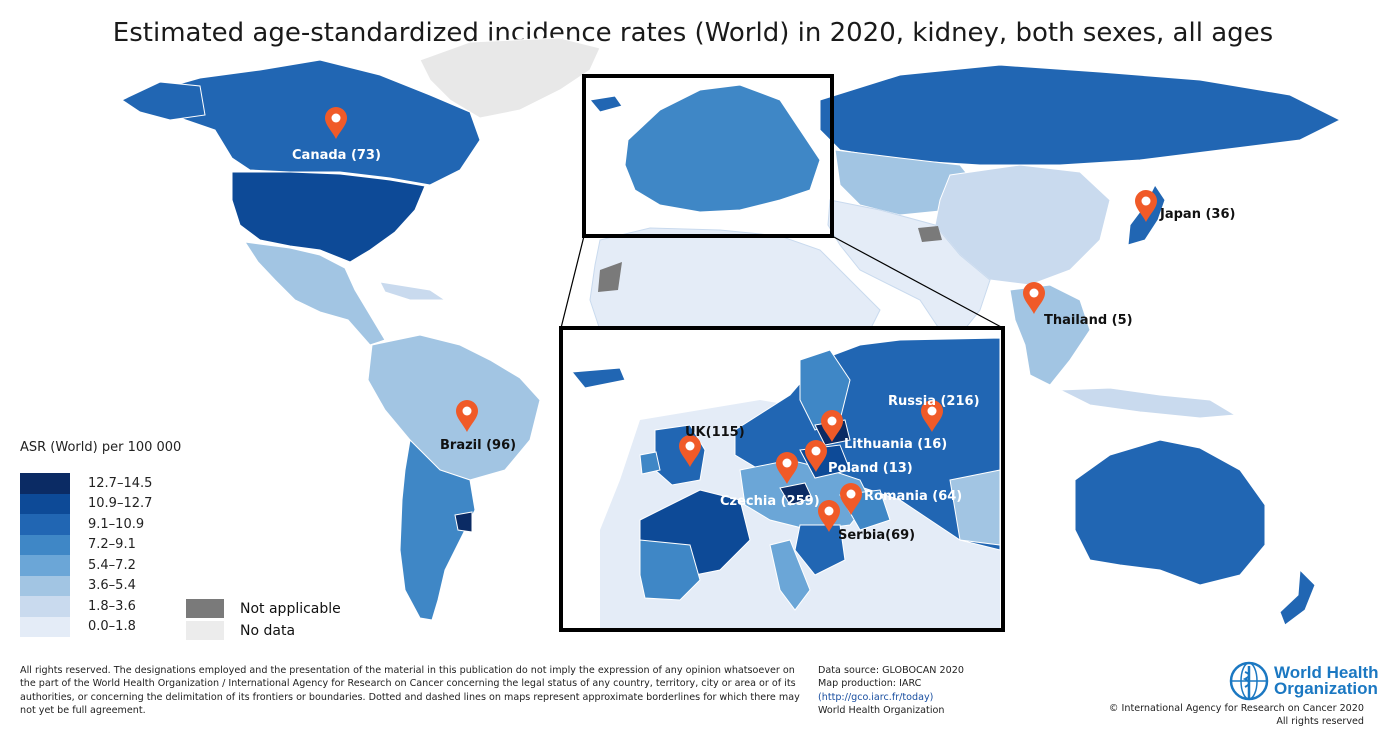 The image size is (1386, 740). Describe the element at coordinates (1326, 672) in the screenshot. I see `who-line1: World Health` at that location.